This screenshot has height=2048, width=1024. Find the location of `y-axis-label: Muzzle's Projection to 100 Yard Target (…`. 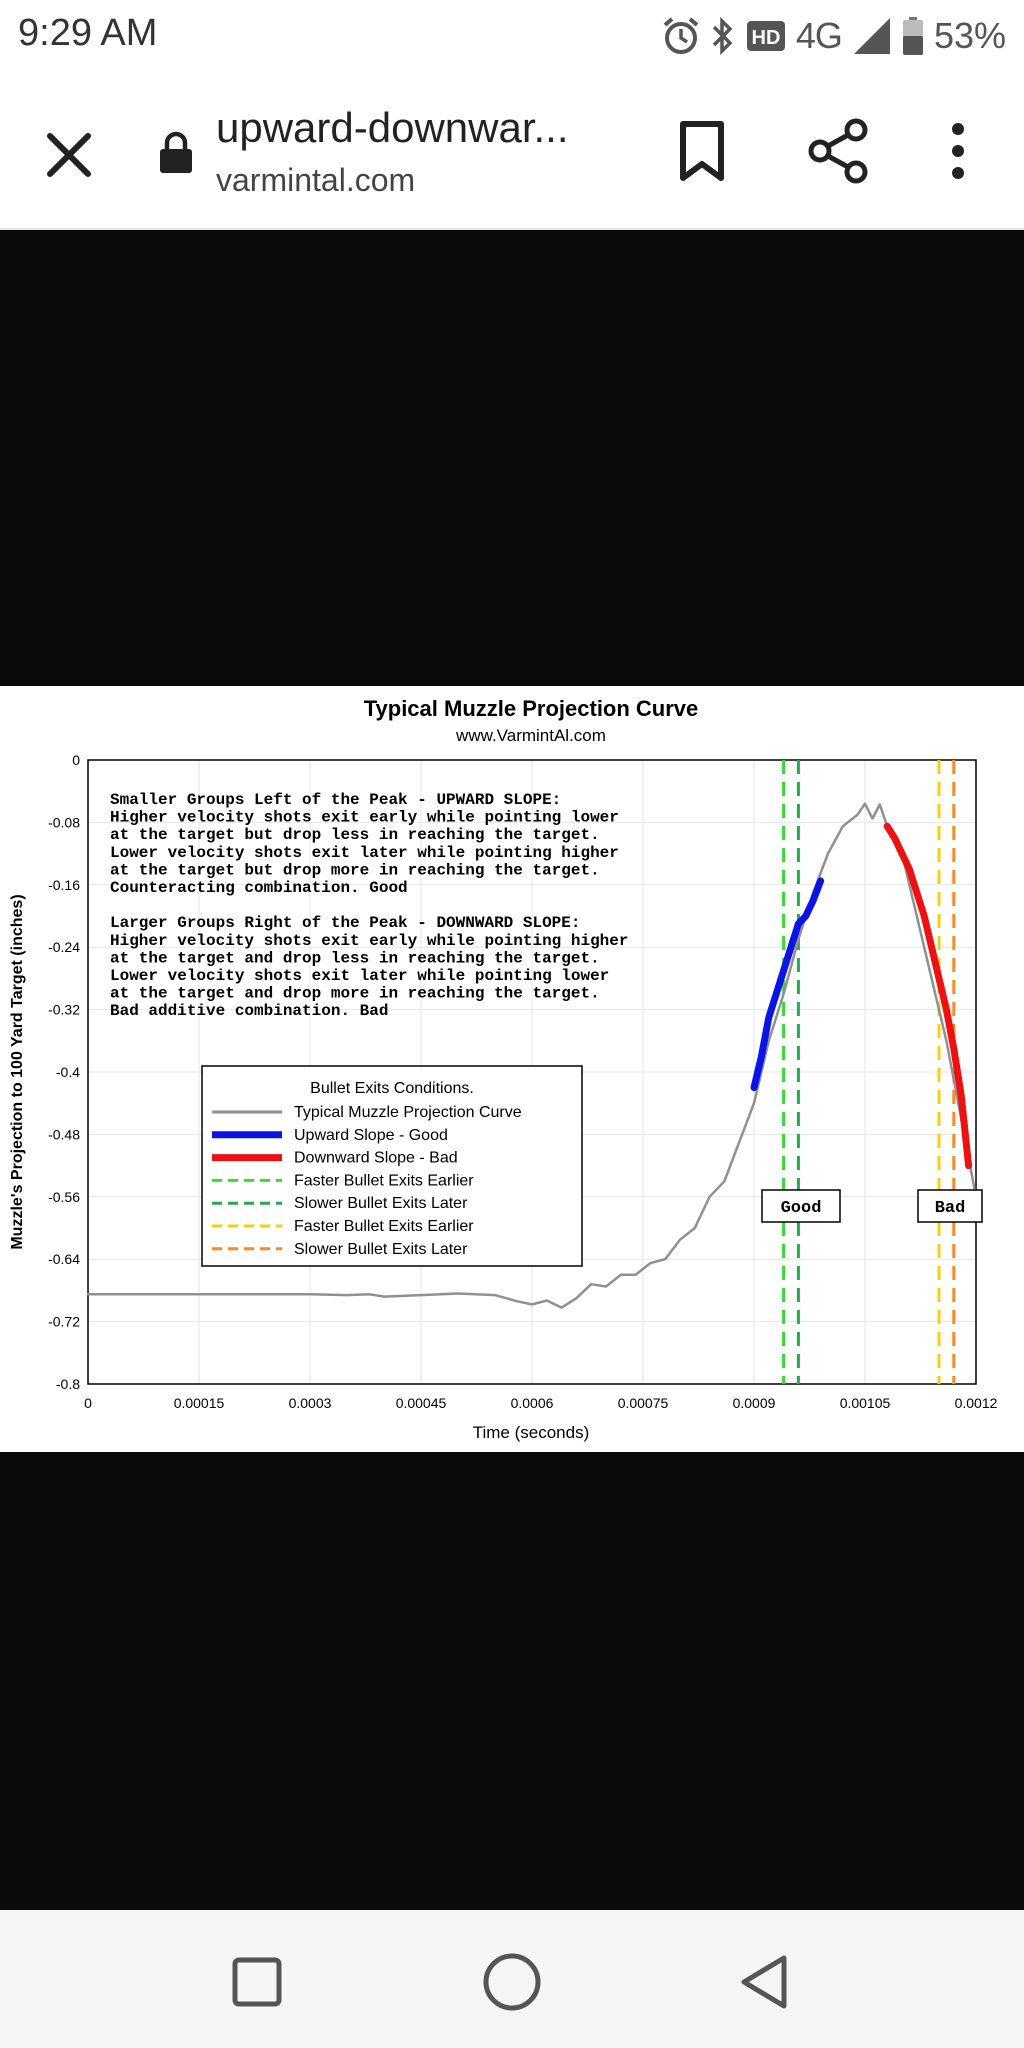

y-axis-label: Muzzle's Projection to 100 Yard Target (… is located at coordinates (17, 1071).